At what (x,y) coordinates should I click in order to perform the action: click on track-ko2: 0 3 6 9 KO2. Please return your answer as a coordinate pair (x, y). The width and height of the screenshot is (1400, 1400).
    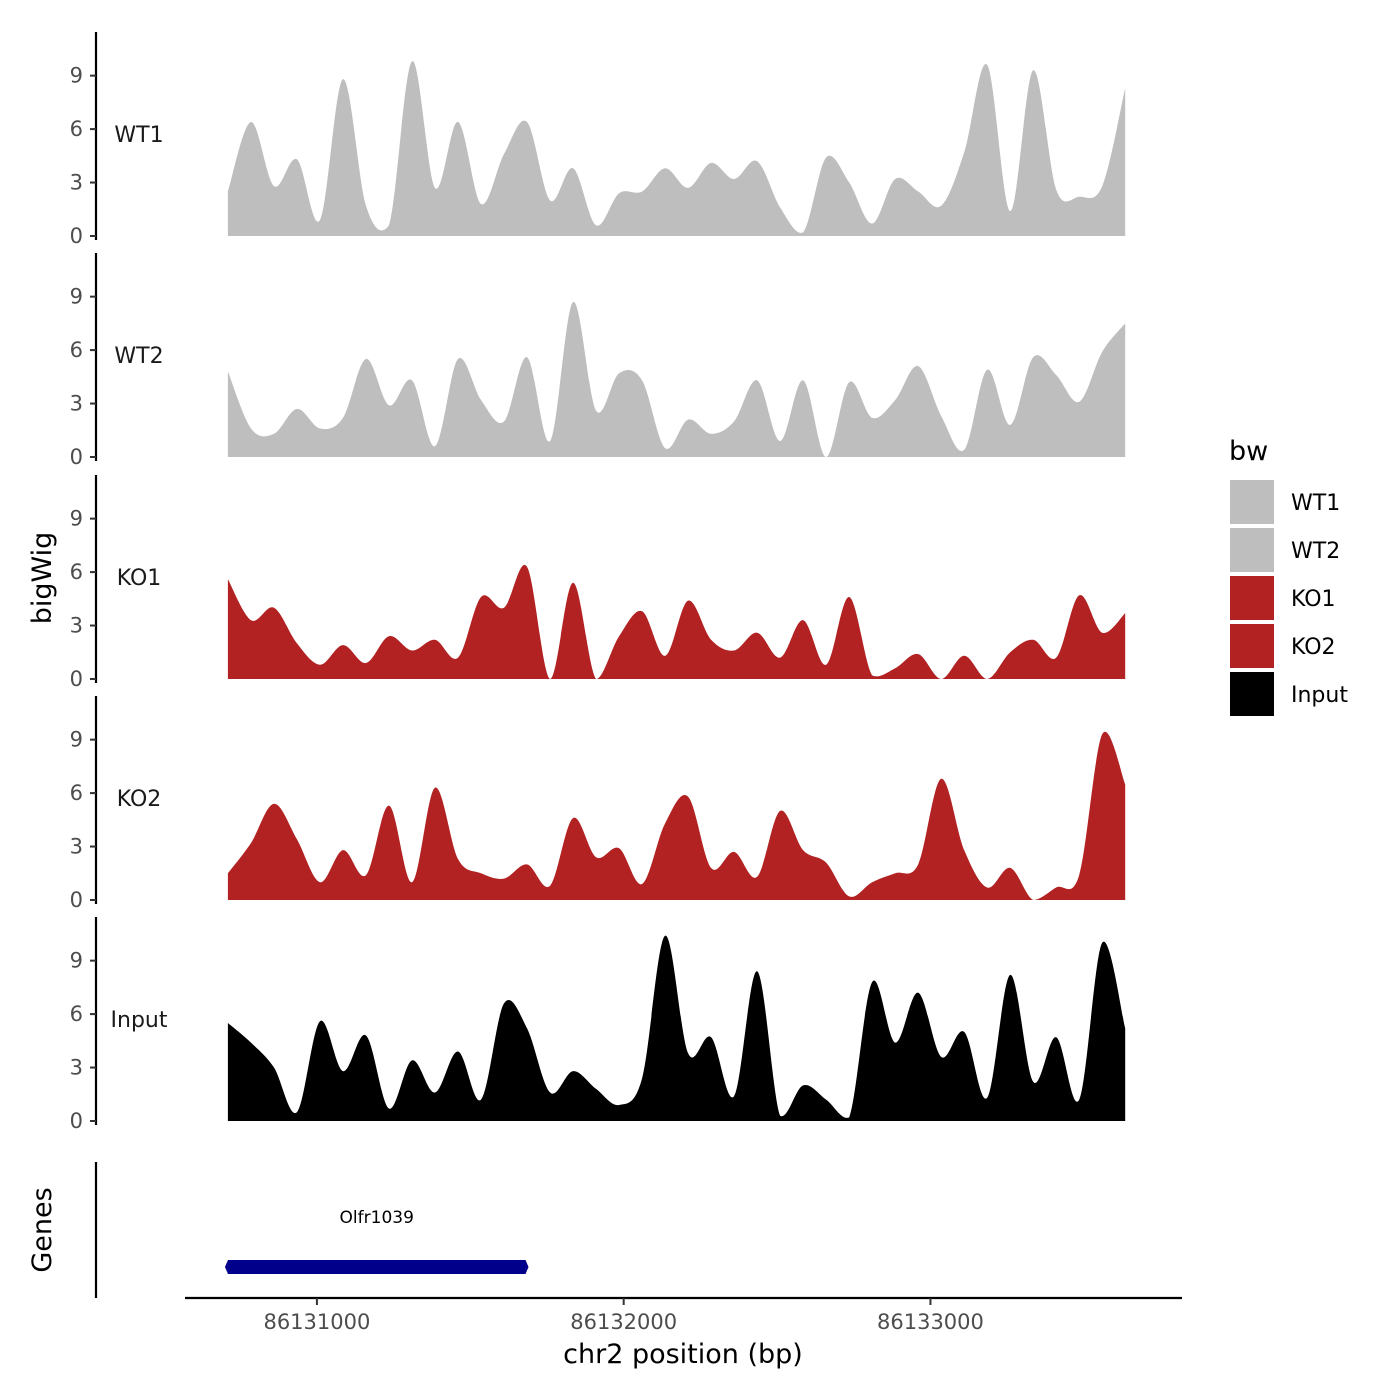
    Looking at the image, I should click on (598, 804).